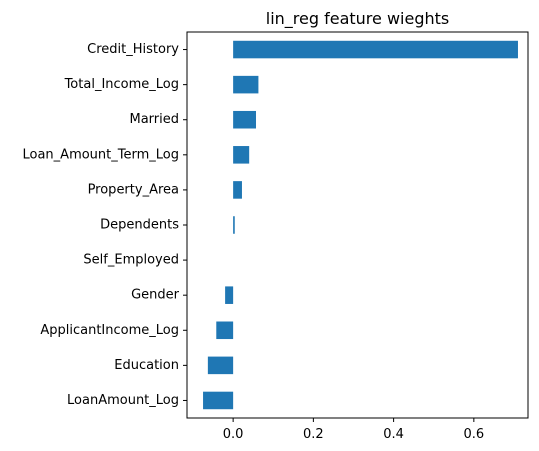 The height and width of the screenshot is (451, 539). I want to click on bar-loan-amount-term-log, so click(241, 155).